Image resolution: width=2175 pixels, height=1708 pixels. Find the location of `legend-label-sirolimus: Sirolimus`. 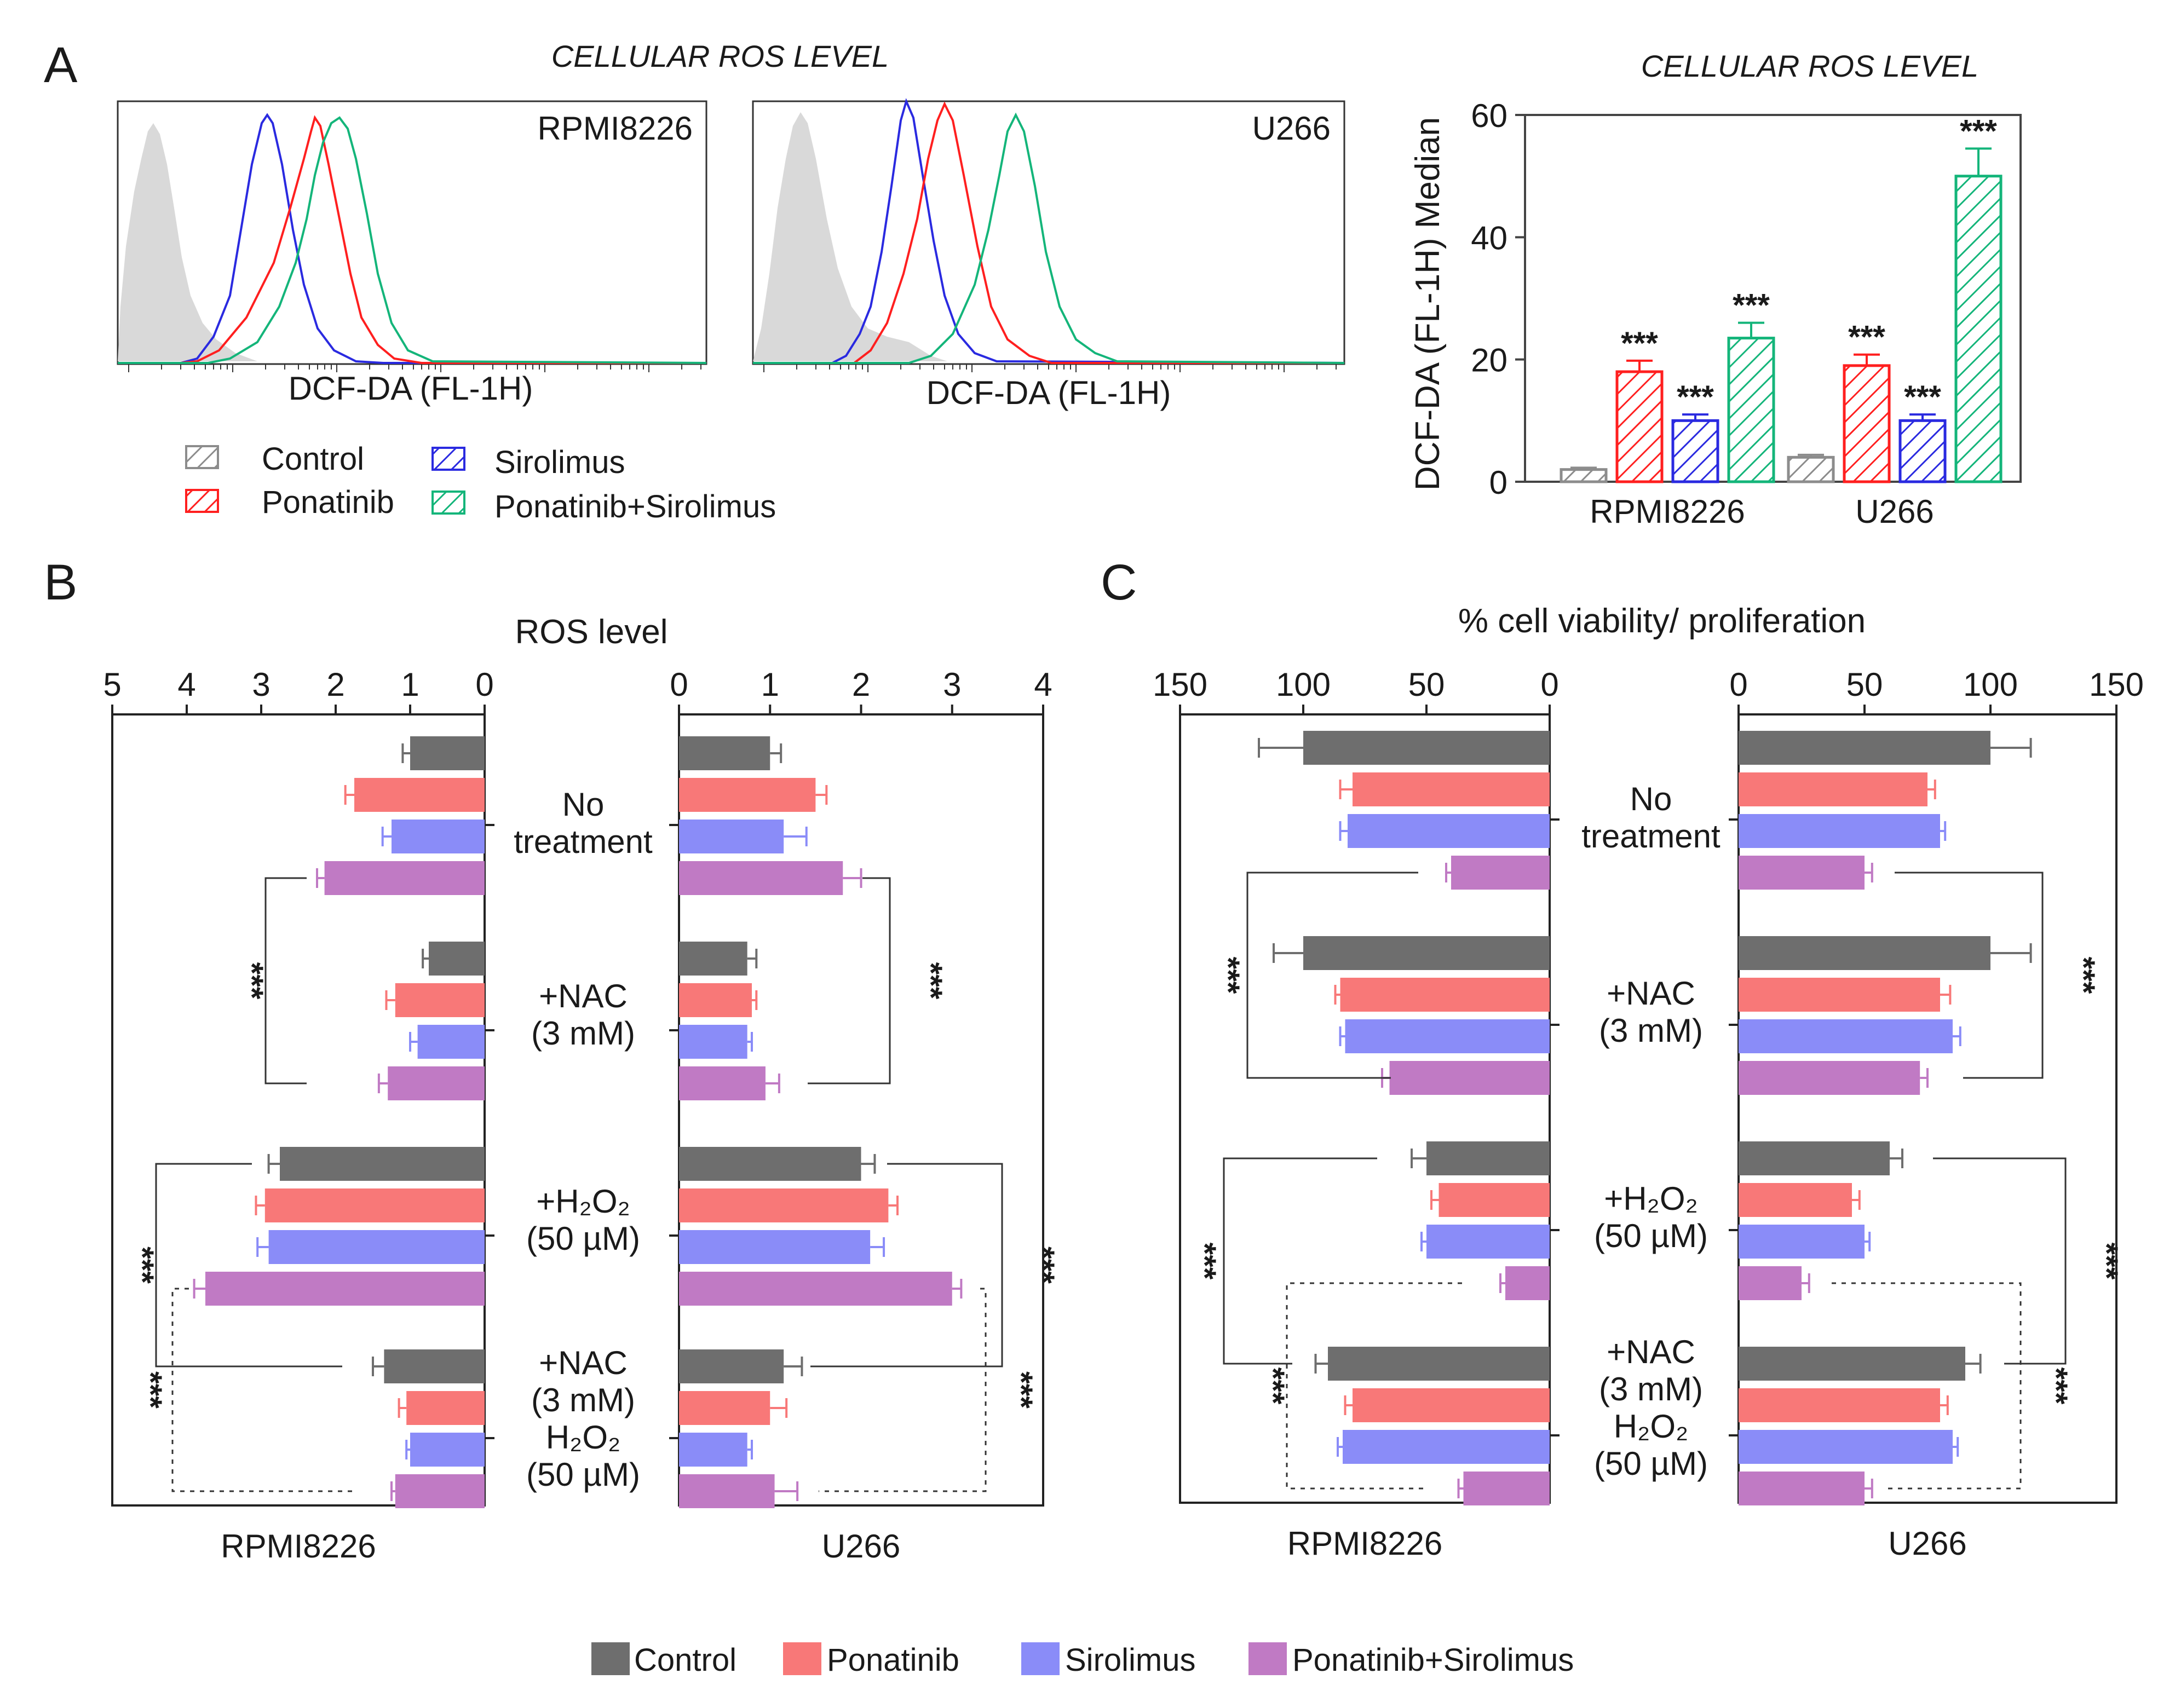

legend-label-sirolimus: Sirolimus is located at coordinates (560, 463).